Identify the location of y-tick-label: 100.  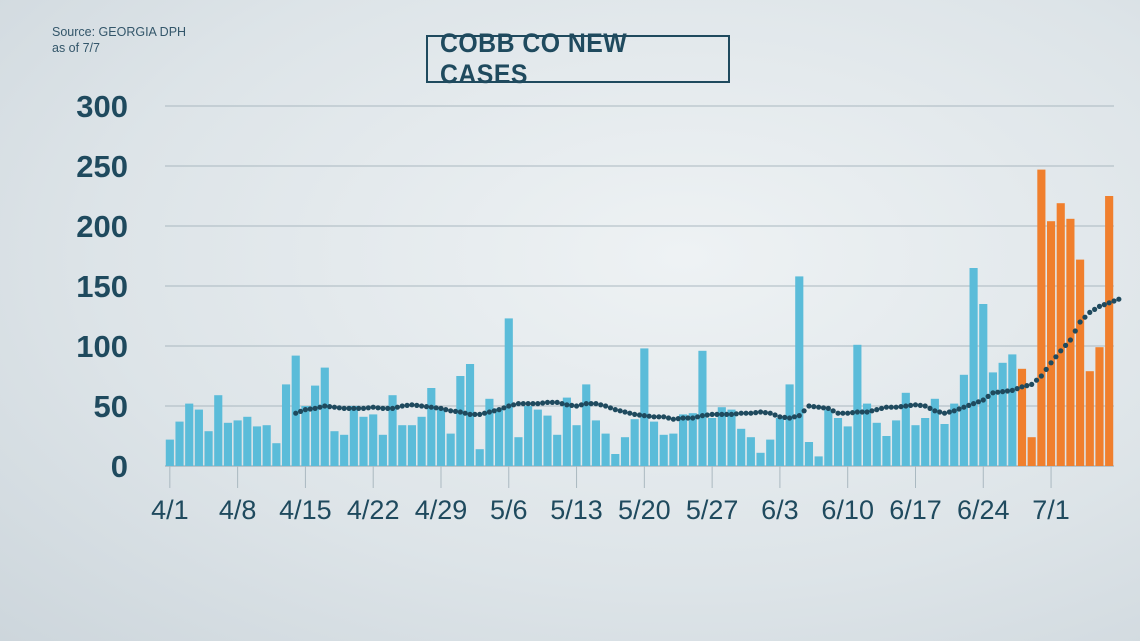
(102, 346).